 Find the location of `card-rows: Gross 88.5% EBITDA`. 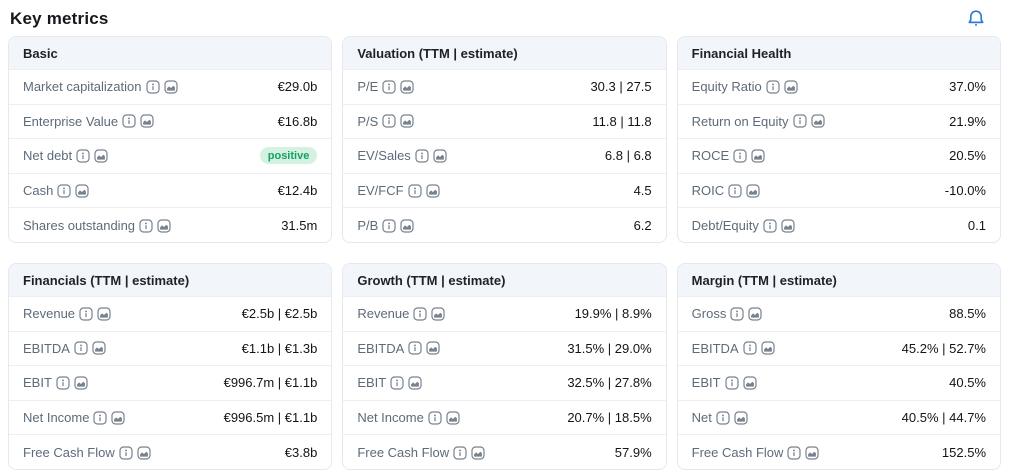

card-rows: Gross 88.5% EBITDA is located at coordinates (838, 383).